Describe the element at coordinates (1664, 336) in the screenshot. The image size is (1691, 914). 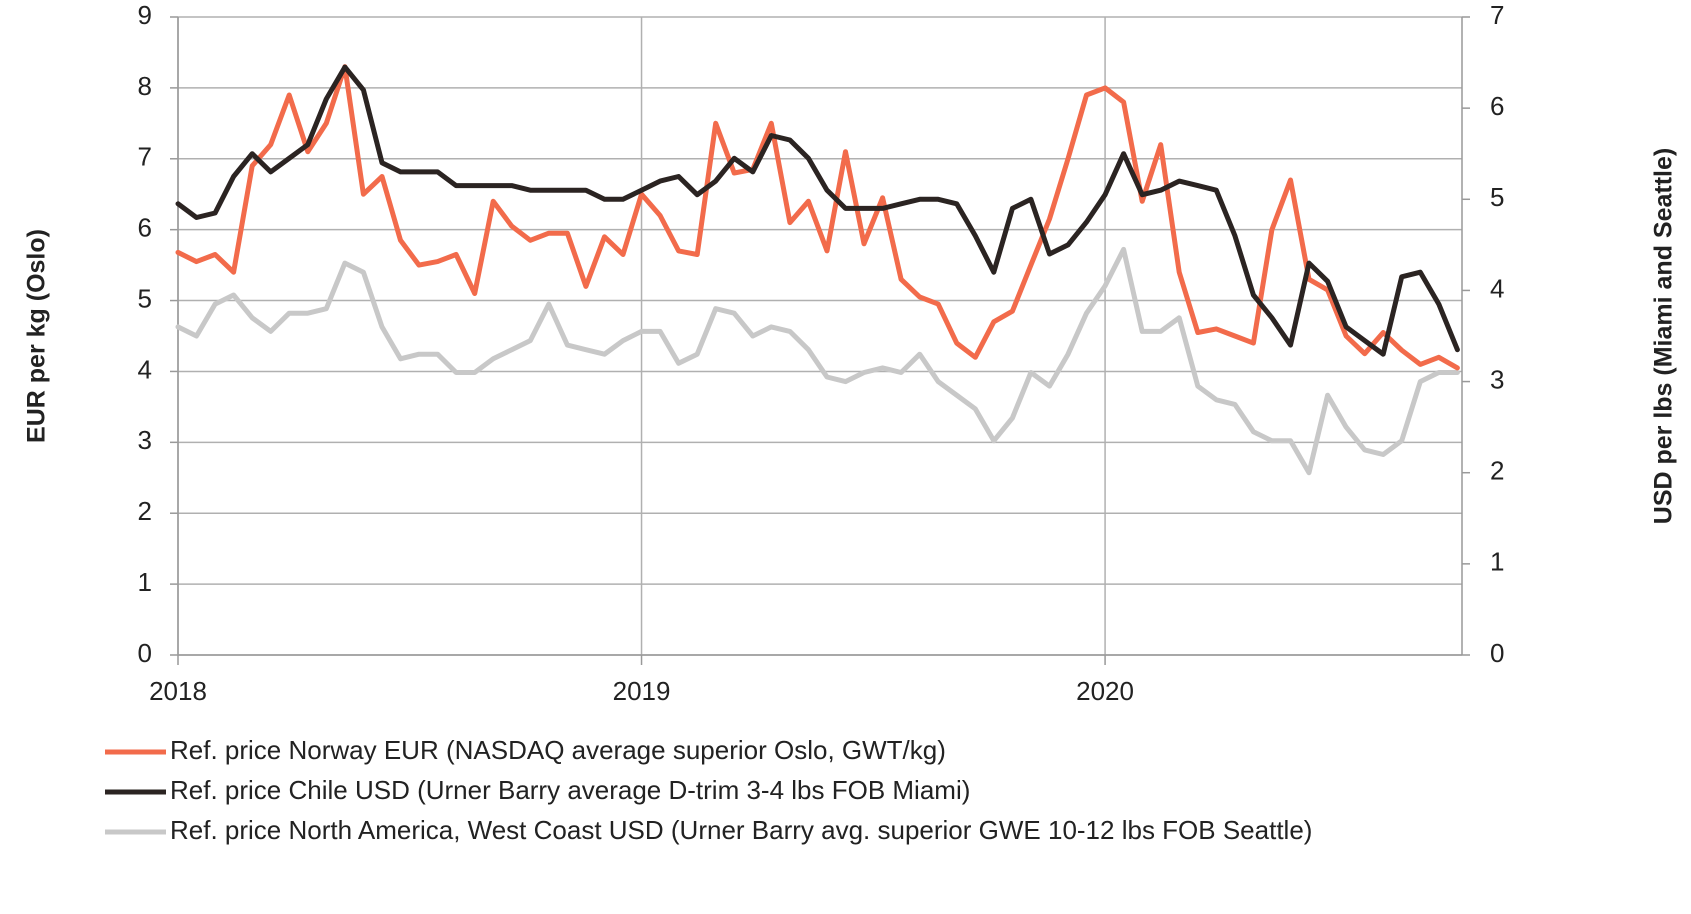
I see `y2-axis-title: USD per lbs (Miami and Seattle)` at that location.